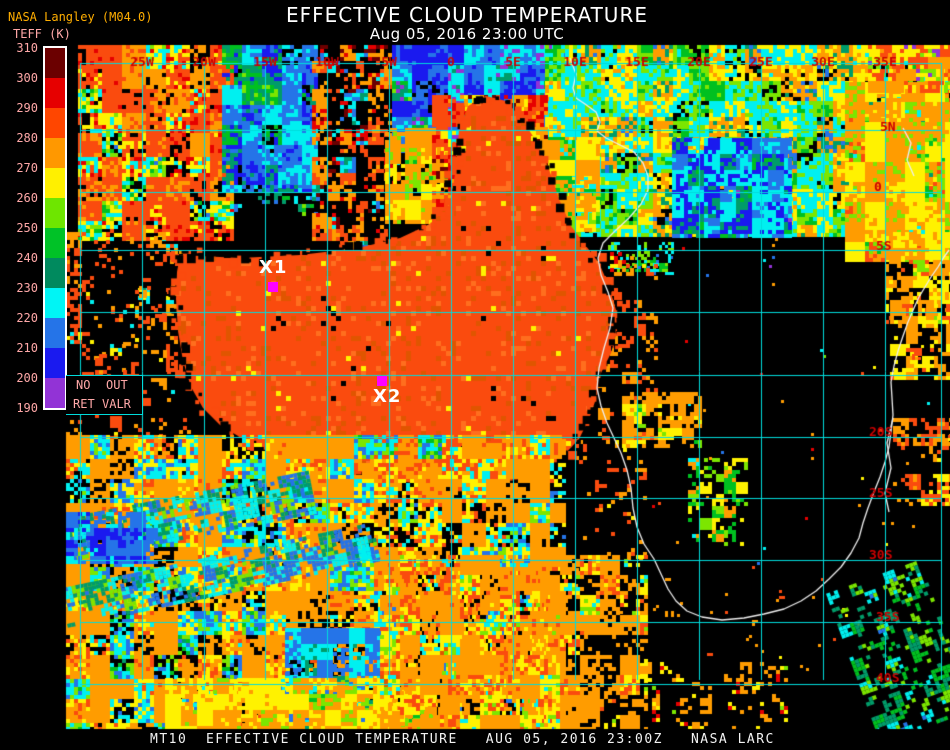 Image resolution: width=950 pixels, height=750 pixels. Describe the element at coordinates (42, 34) in the screenshot. I see `colorbar-title: TEFF (K)` at that location.